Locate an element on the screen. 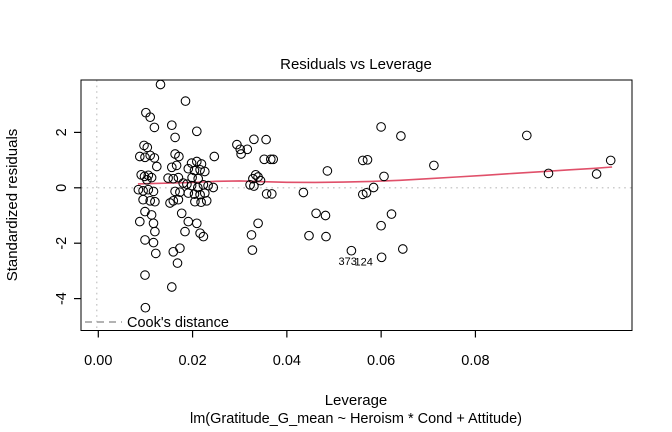 This screenshot has width=672, height=432. x-tick-label: 0.02 is located at coordinates (192, 361).